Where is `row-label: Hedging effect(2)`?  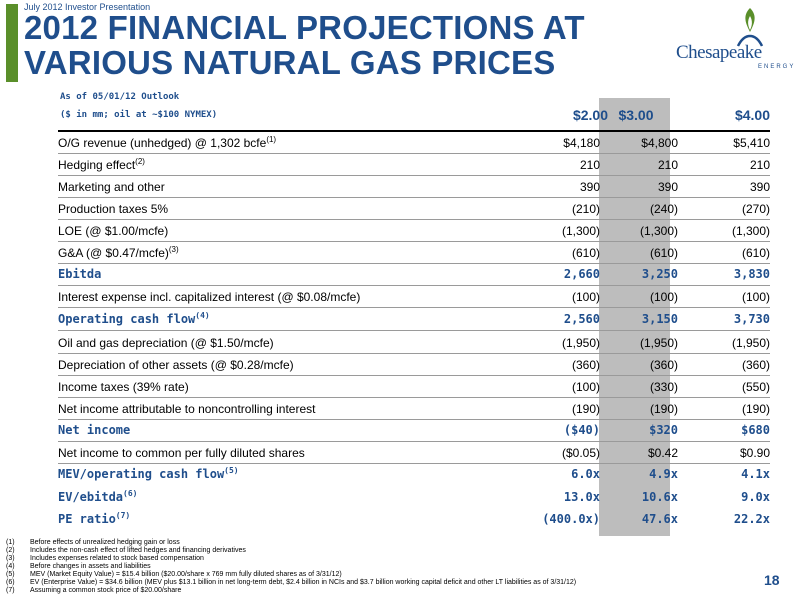 row-label: Hedging effect(2) is located at coordinates (101, 165).